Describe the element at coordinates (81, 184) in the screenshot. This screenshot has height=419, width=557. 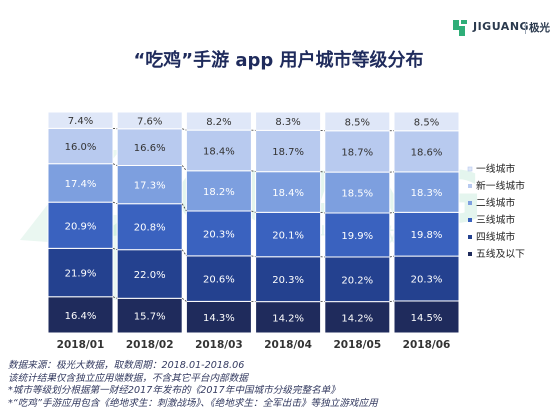
I see `data-label: 17.4%` at that location.